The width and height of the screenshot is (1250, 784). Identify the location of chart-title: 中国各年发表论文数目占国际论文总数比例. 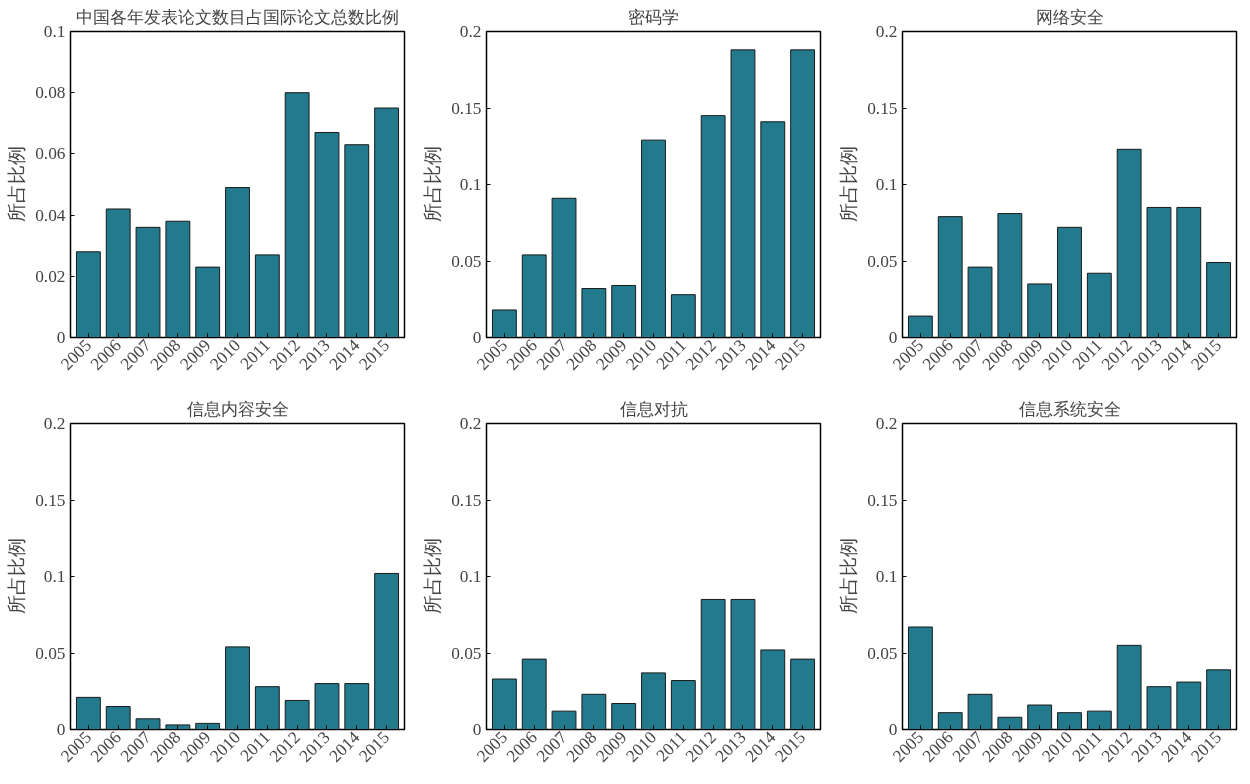
(237, 17).